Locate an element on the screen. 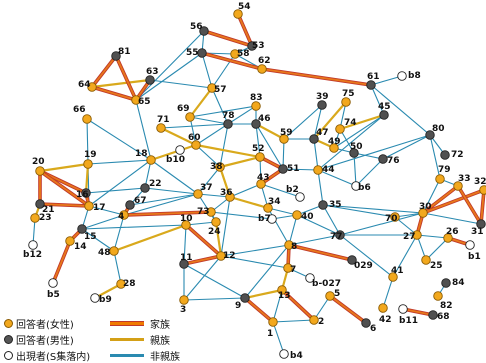 The width and height of the screenshot is (486, 363). edge-relatives-28-b9 is located at coordinates (108, 291).